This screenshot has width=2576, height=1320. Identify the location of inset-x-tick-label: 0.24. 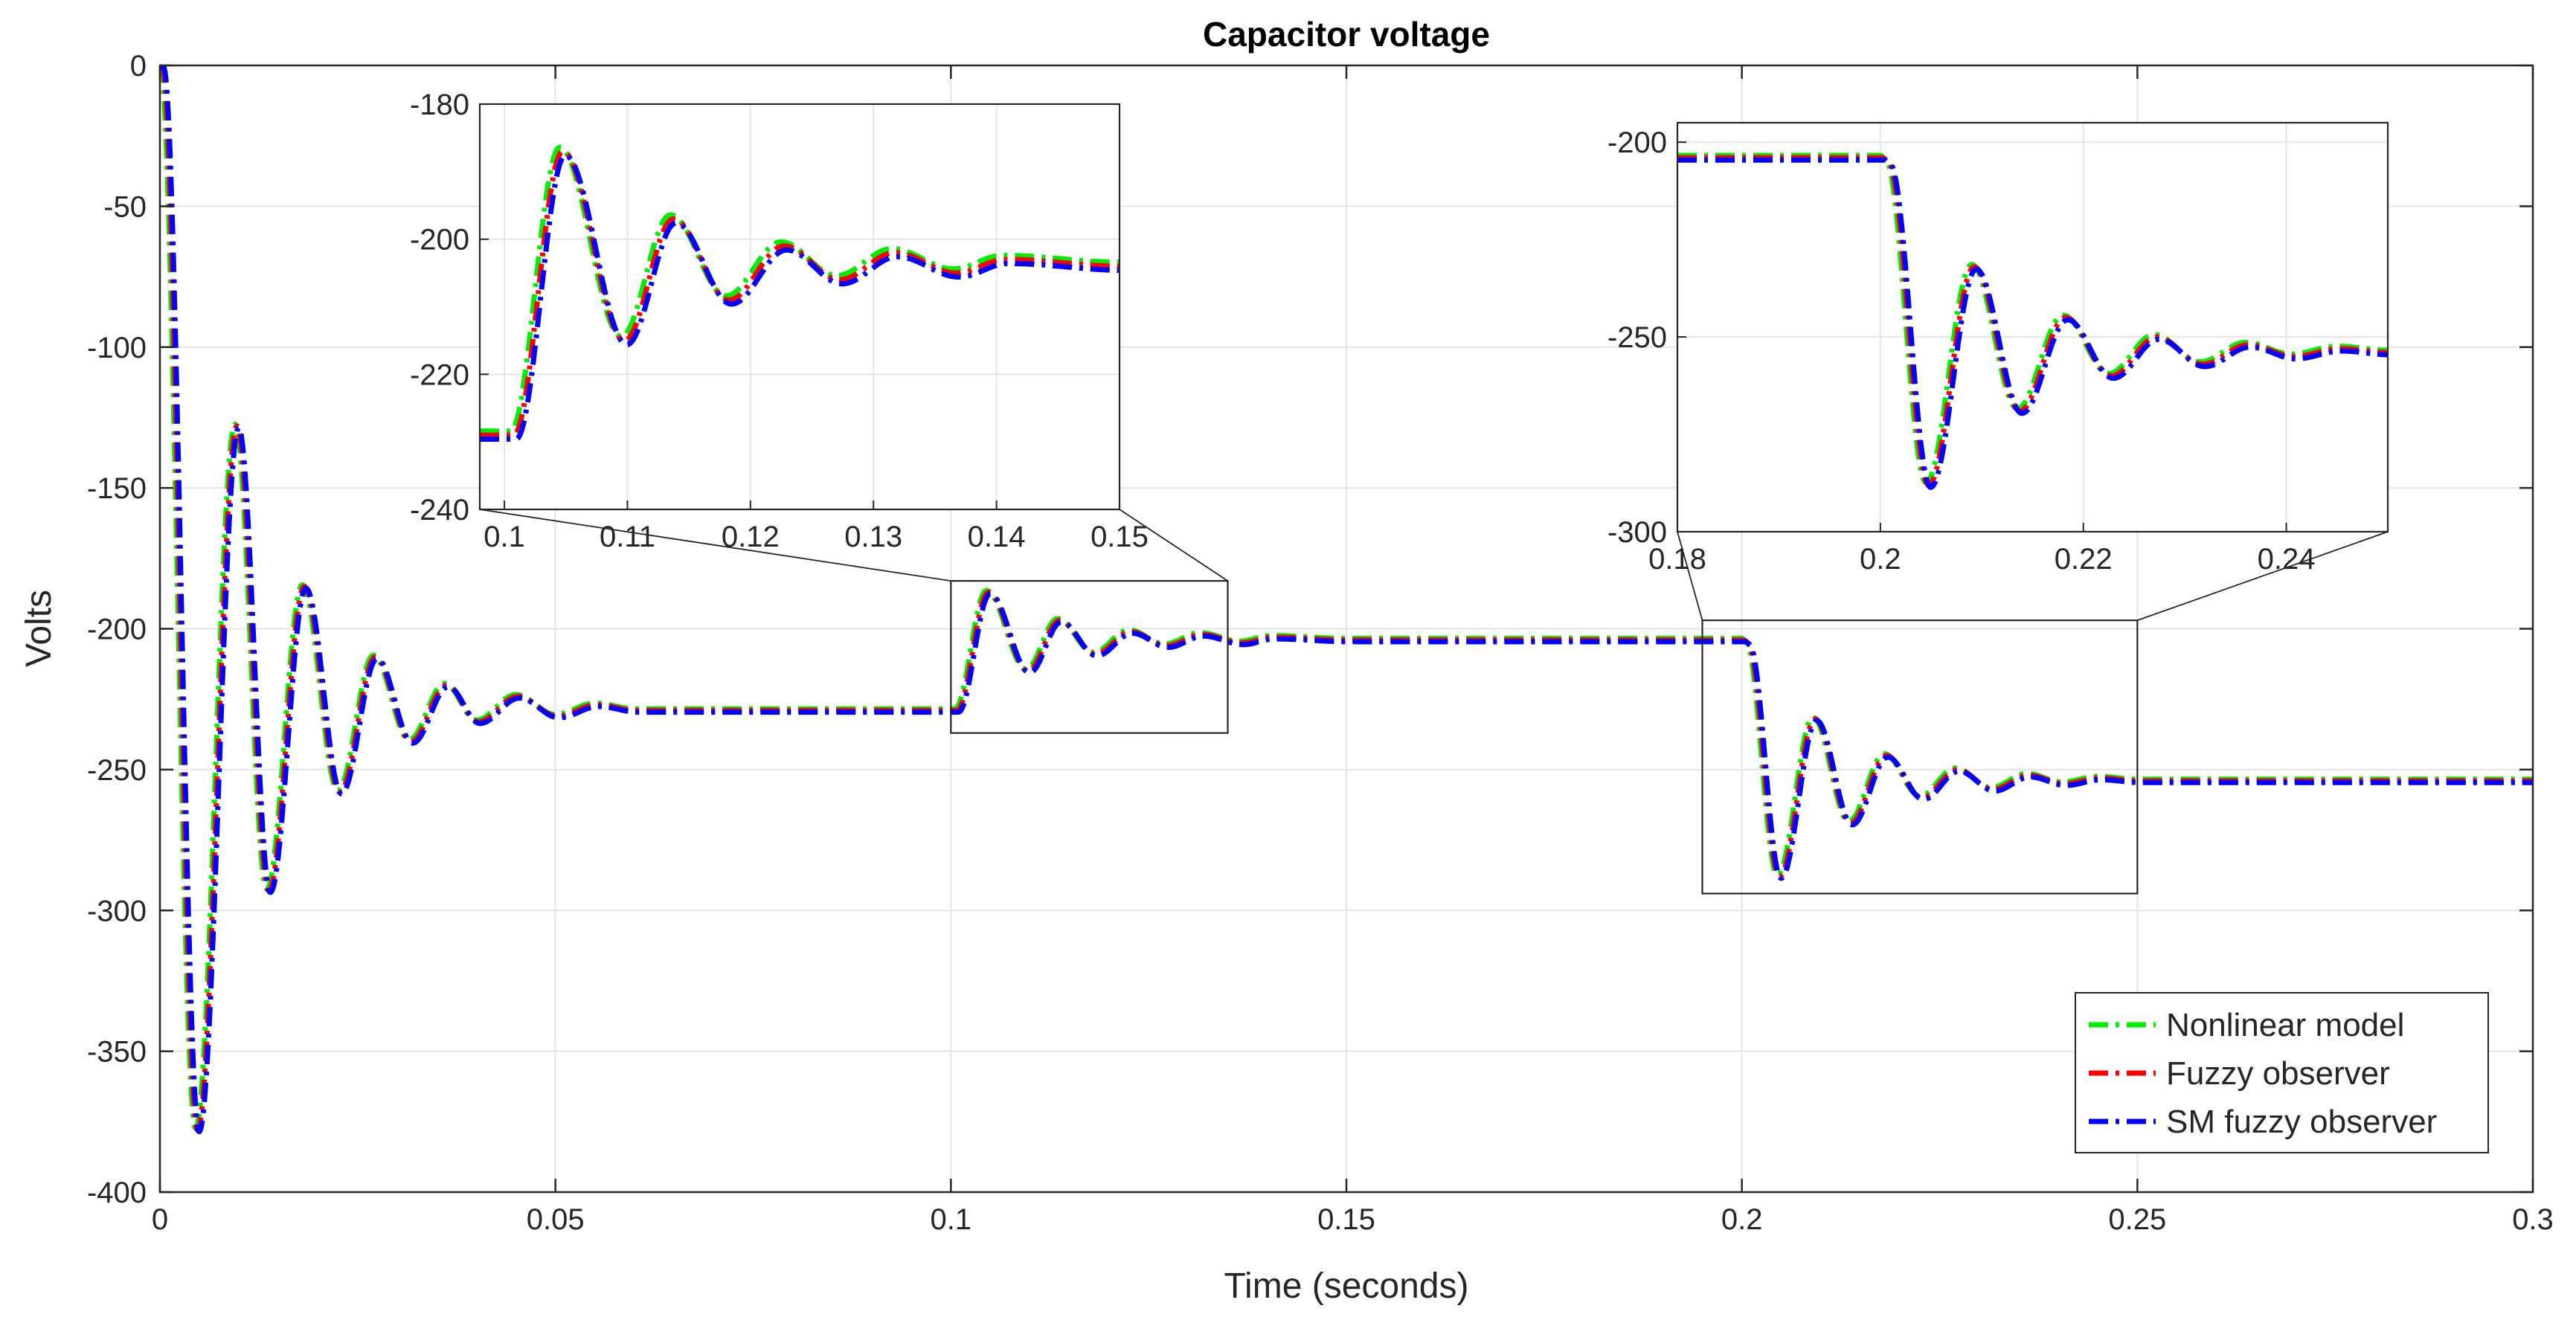
(2287, 559).